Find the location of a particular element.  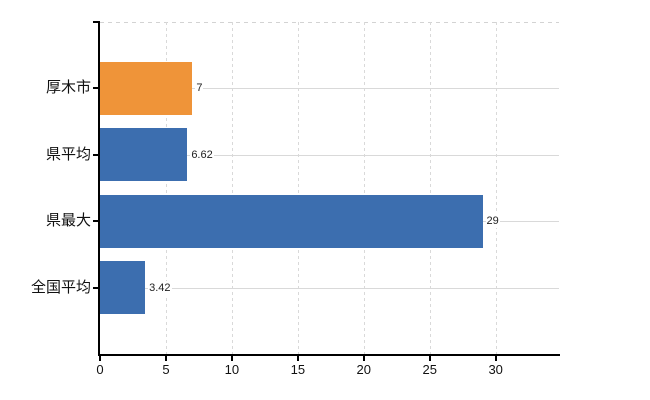

value-label: 29 is located at coordinates (492, 221).